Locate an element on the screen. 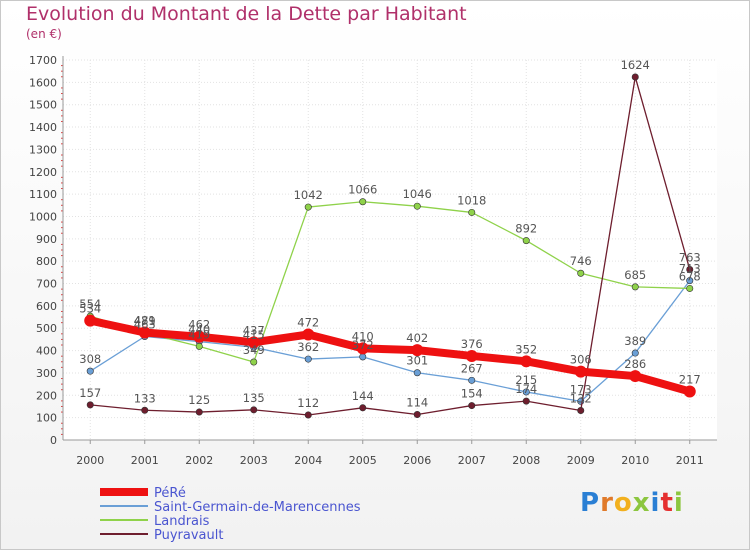 The image size is (750, 550). logo-letter: x is located at coordinates (641, 503).